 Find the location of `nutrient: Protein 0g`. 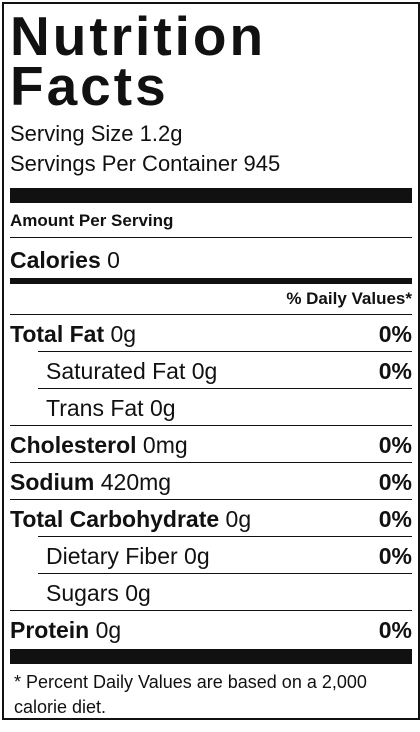

nutrient: Protein 0g is located at coordinates (65, 629).